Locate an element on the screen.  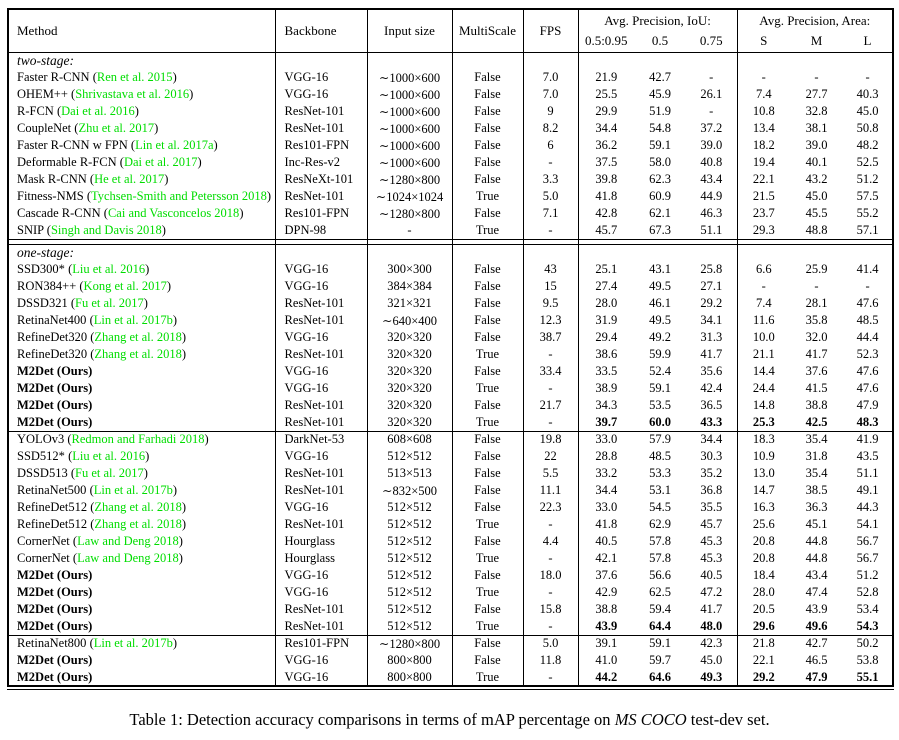
ap-medium-cell: 47.9 is located at coordinates (816, 676).